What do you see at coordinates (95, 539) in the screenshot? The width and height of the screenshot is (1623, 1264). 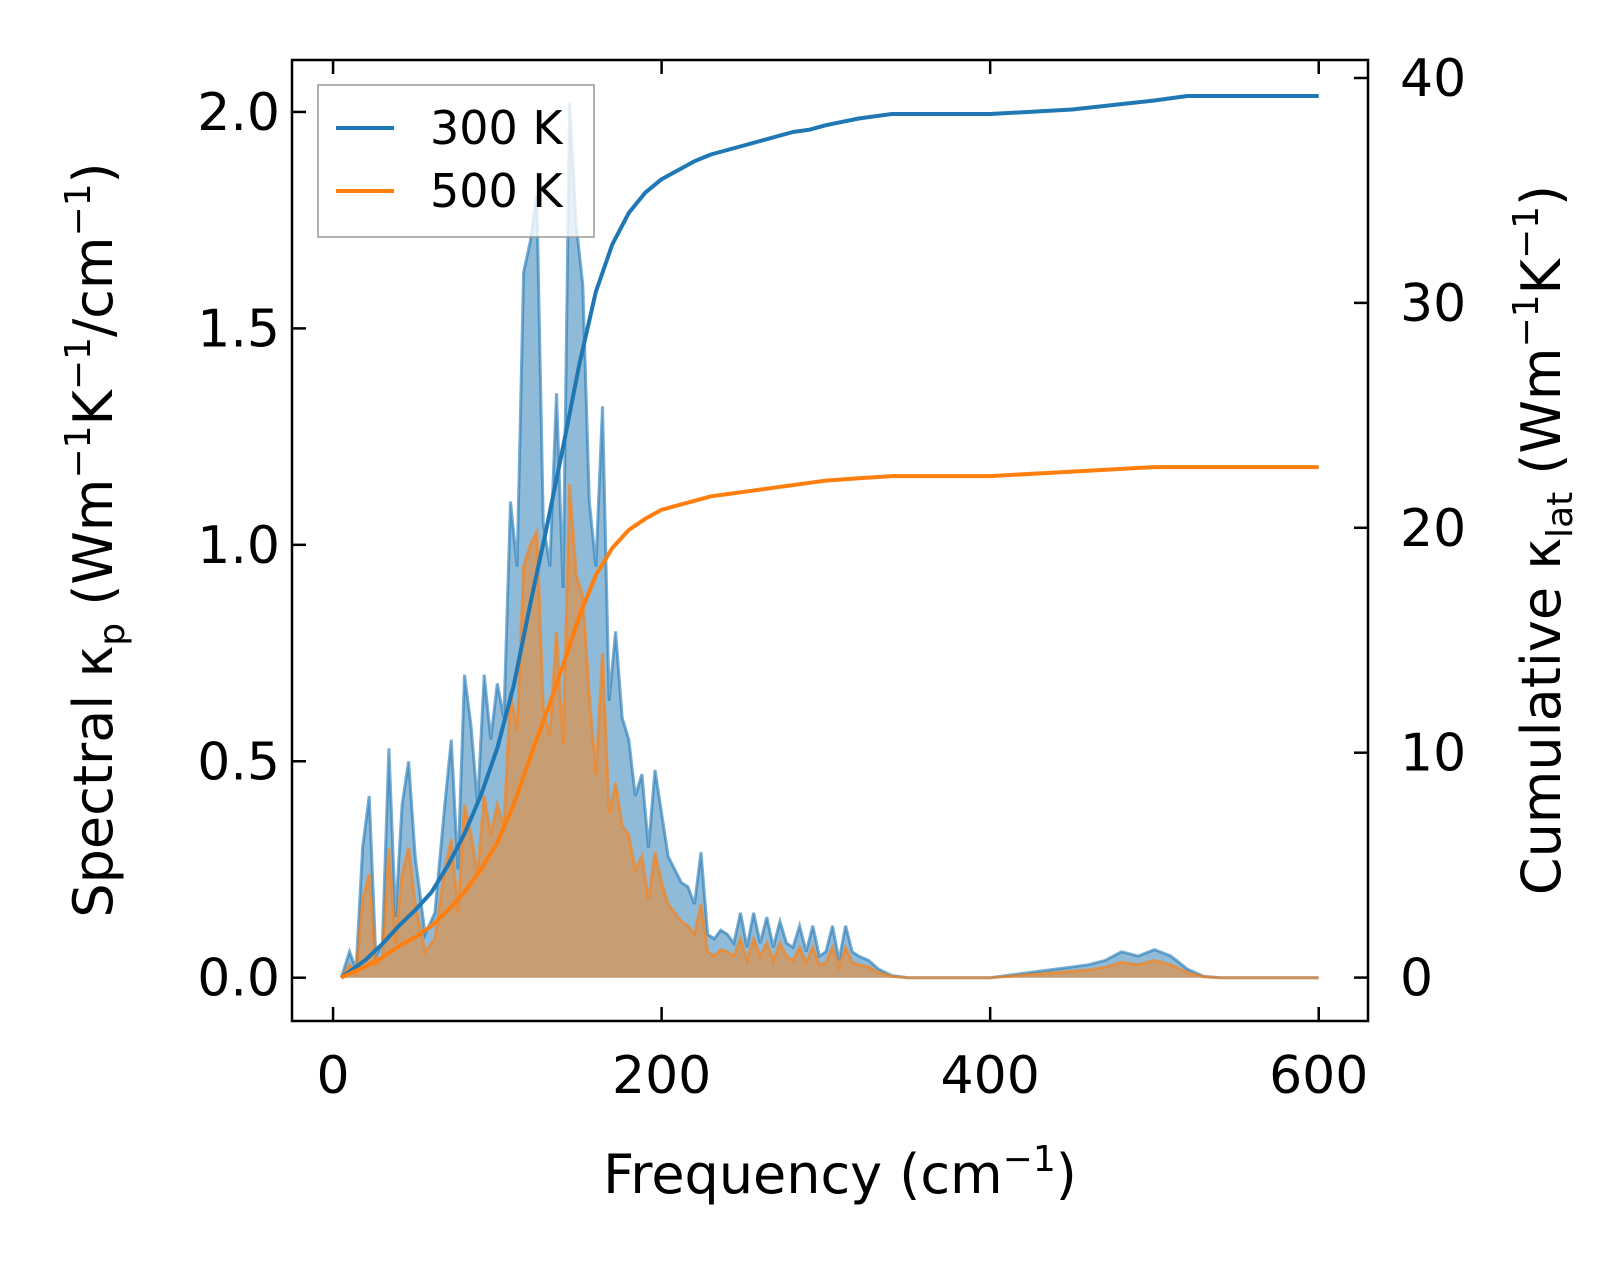 I see `y-left-axis-label: Spectral κp (Wm−1K−1/cm−1)` at bounding box center [95, 539].